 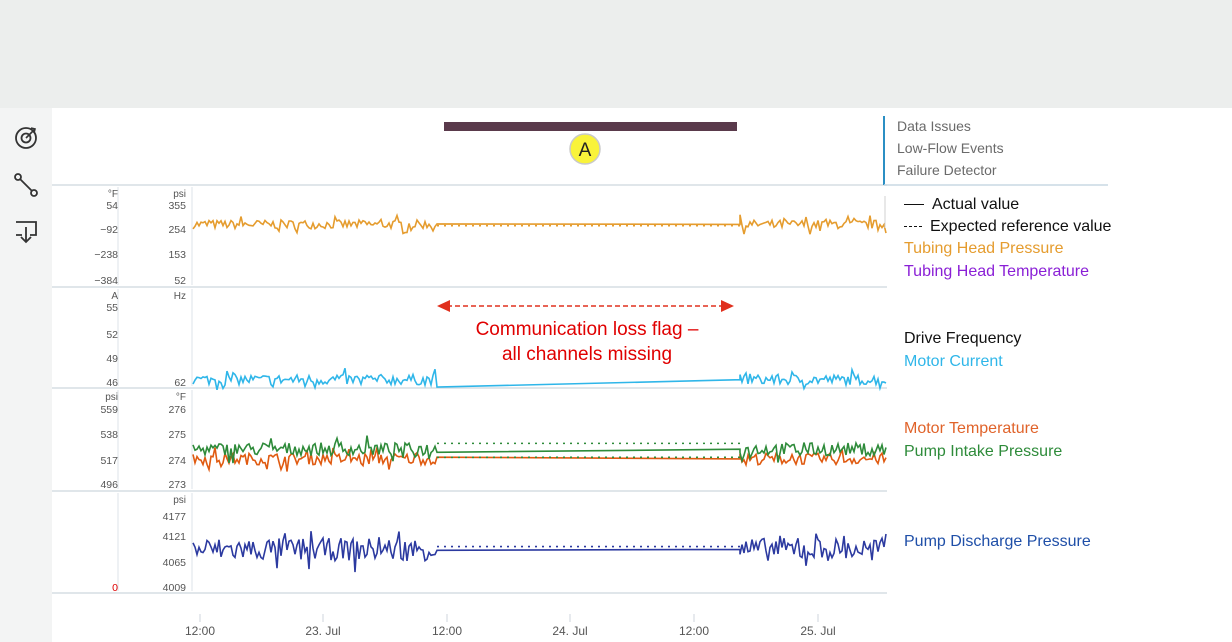 What do you see at coordinates (26, 232) in the screenshot?
I see `download-icon` at bounding box center [26, 232].